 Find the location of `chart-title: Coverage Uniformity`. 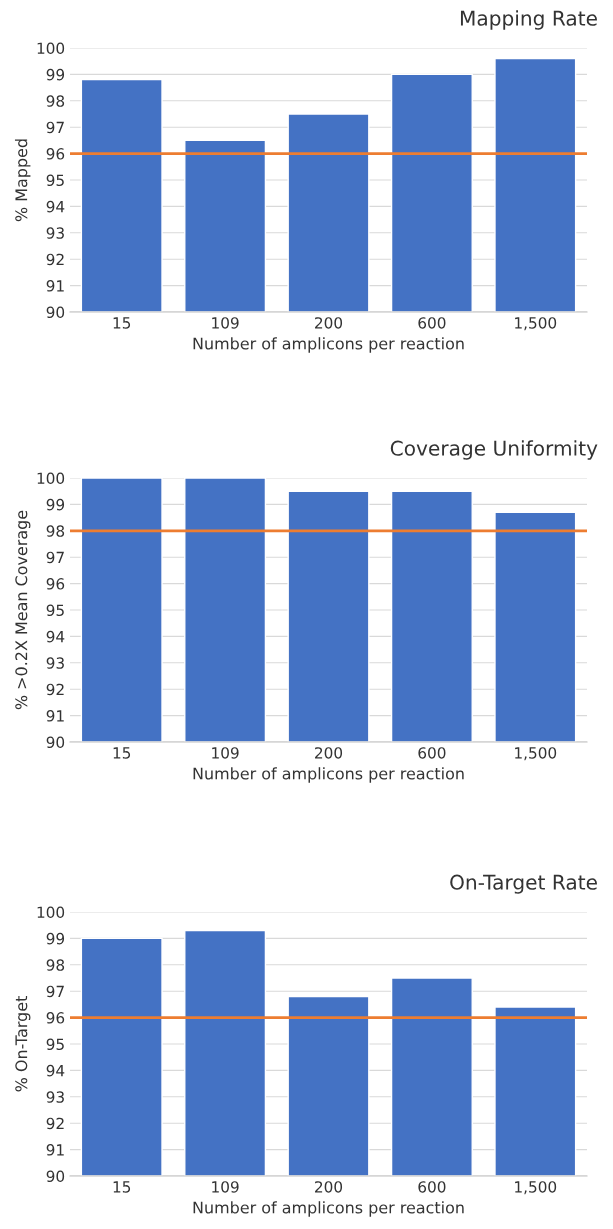

chart-title: Coverage Uniformity is located at coordinates (494, 450).